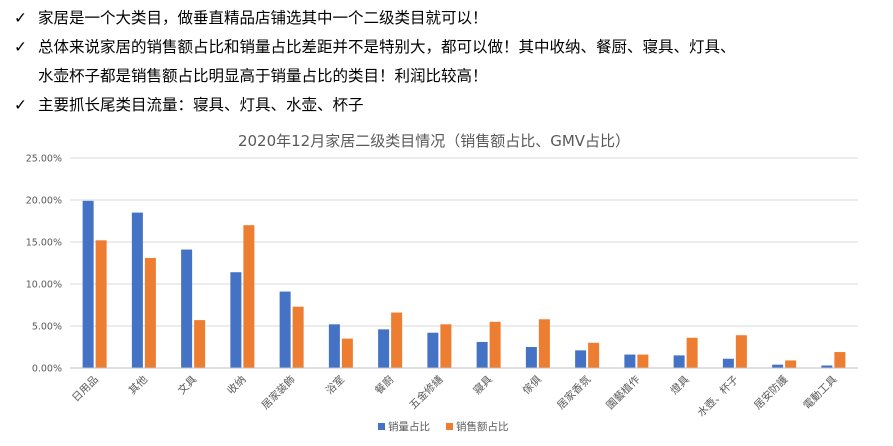 This screenshot has height=446, width=893. What do you see at coordinates (820, 392) in the screenshot?
I see `x-tick-label: 電動工具` at bounding box center [820, 392].